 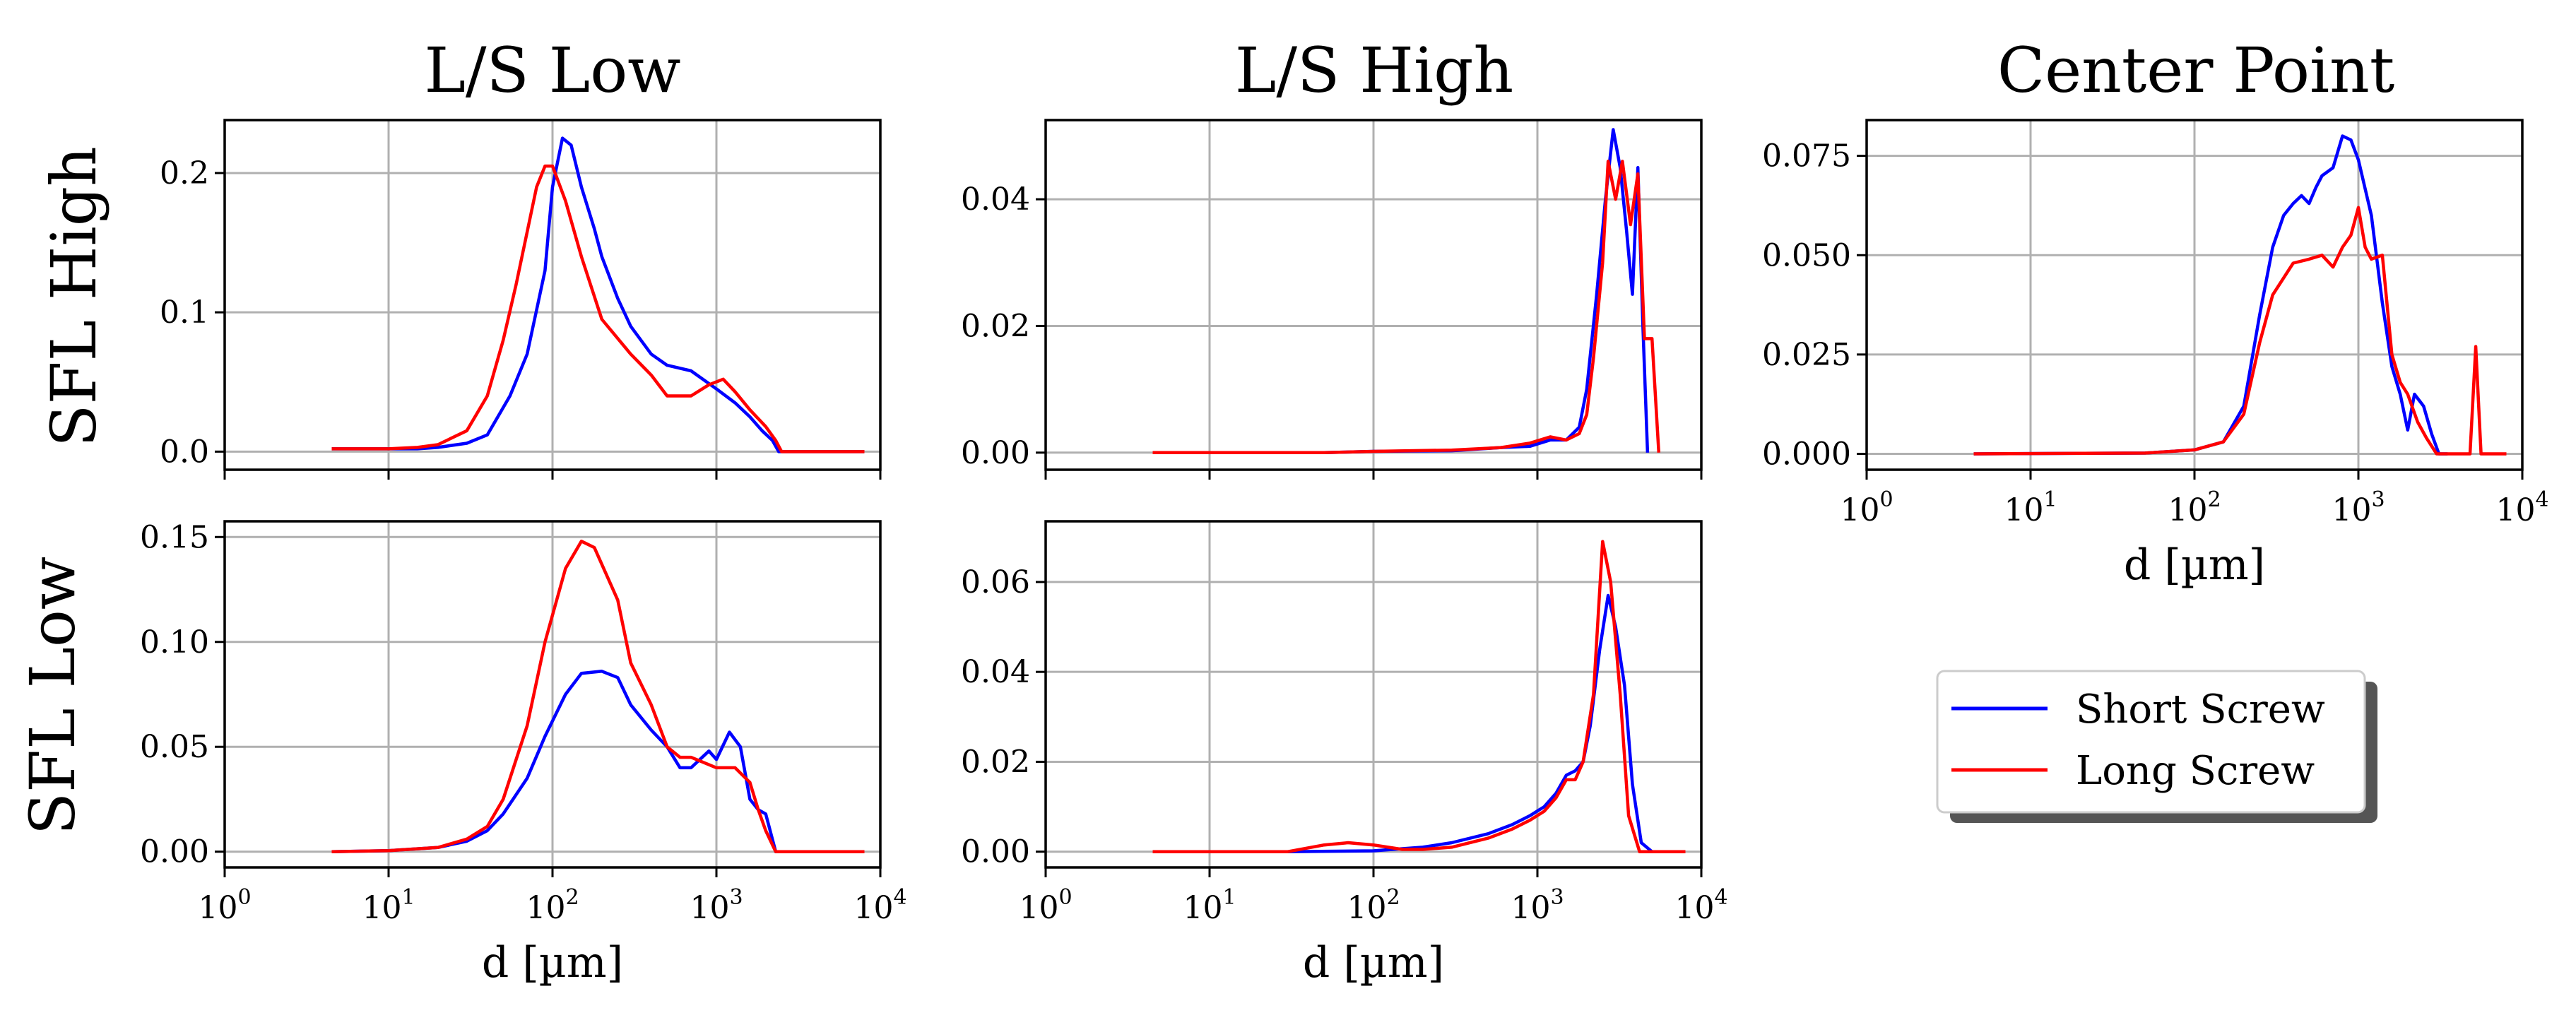 What do you see at coordinates (1806, 255) in the screenshot?
I see `y-tick-label: 0.050` at bounding box center [1806, 255].